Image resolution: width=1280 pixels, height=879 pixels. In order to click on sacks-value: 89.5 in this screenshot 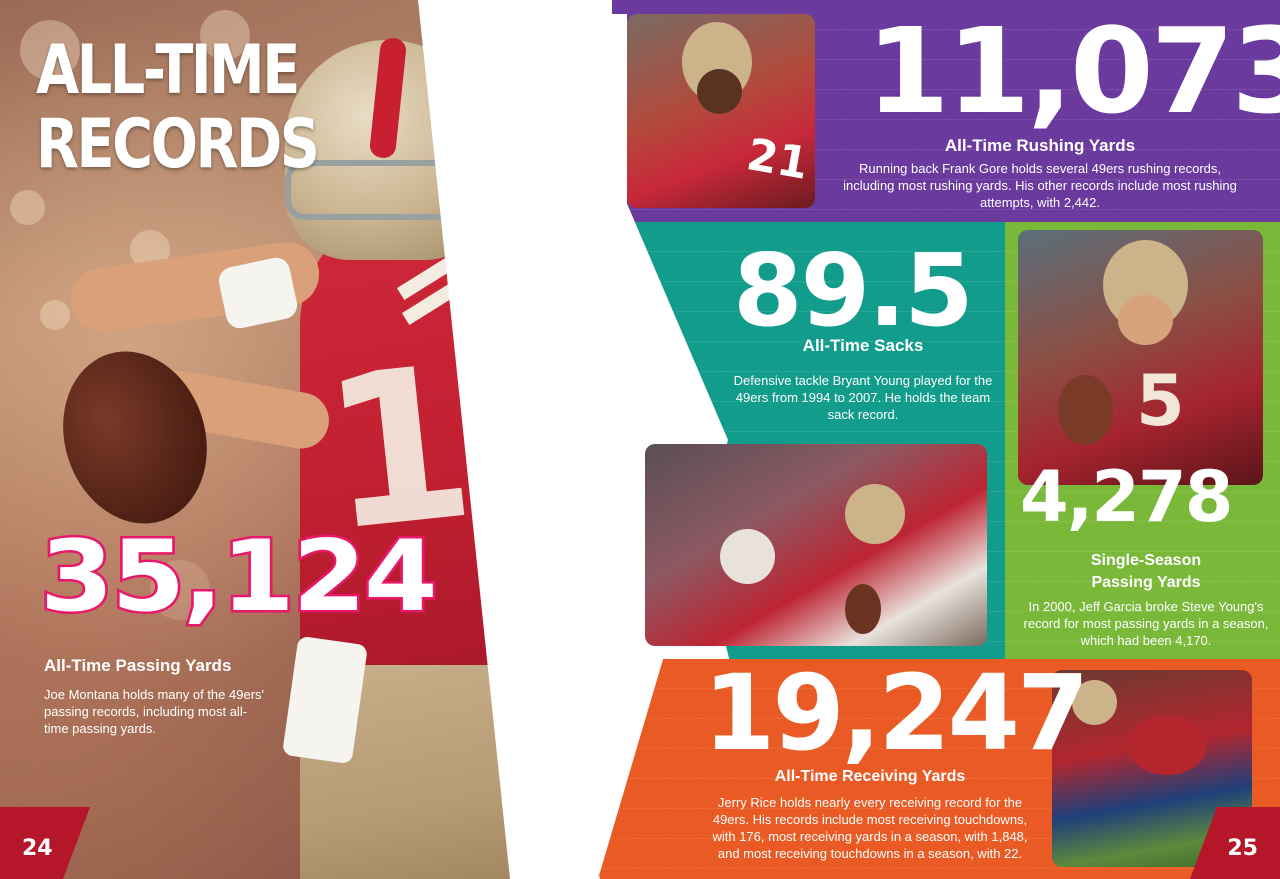, I will do `click(853, 290)`.